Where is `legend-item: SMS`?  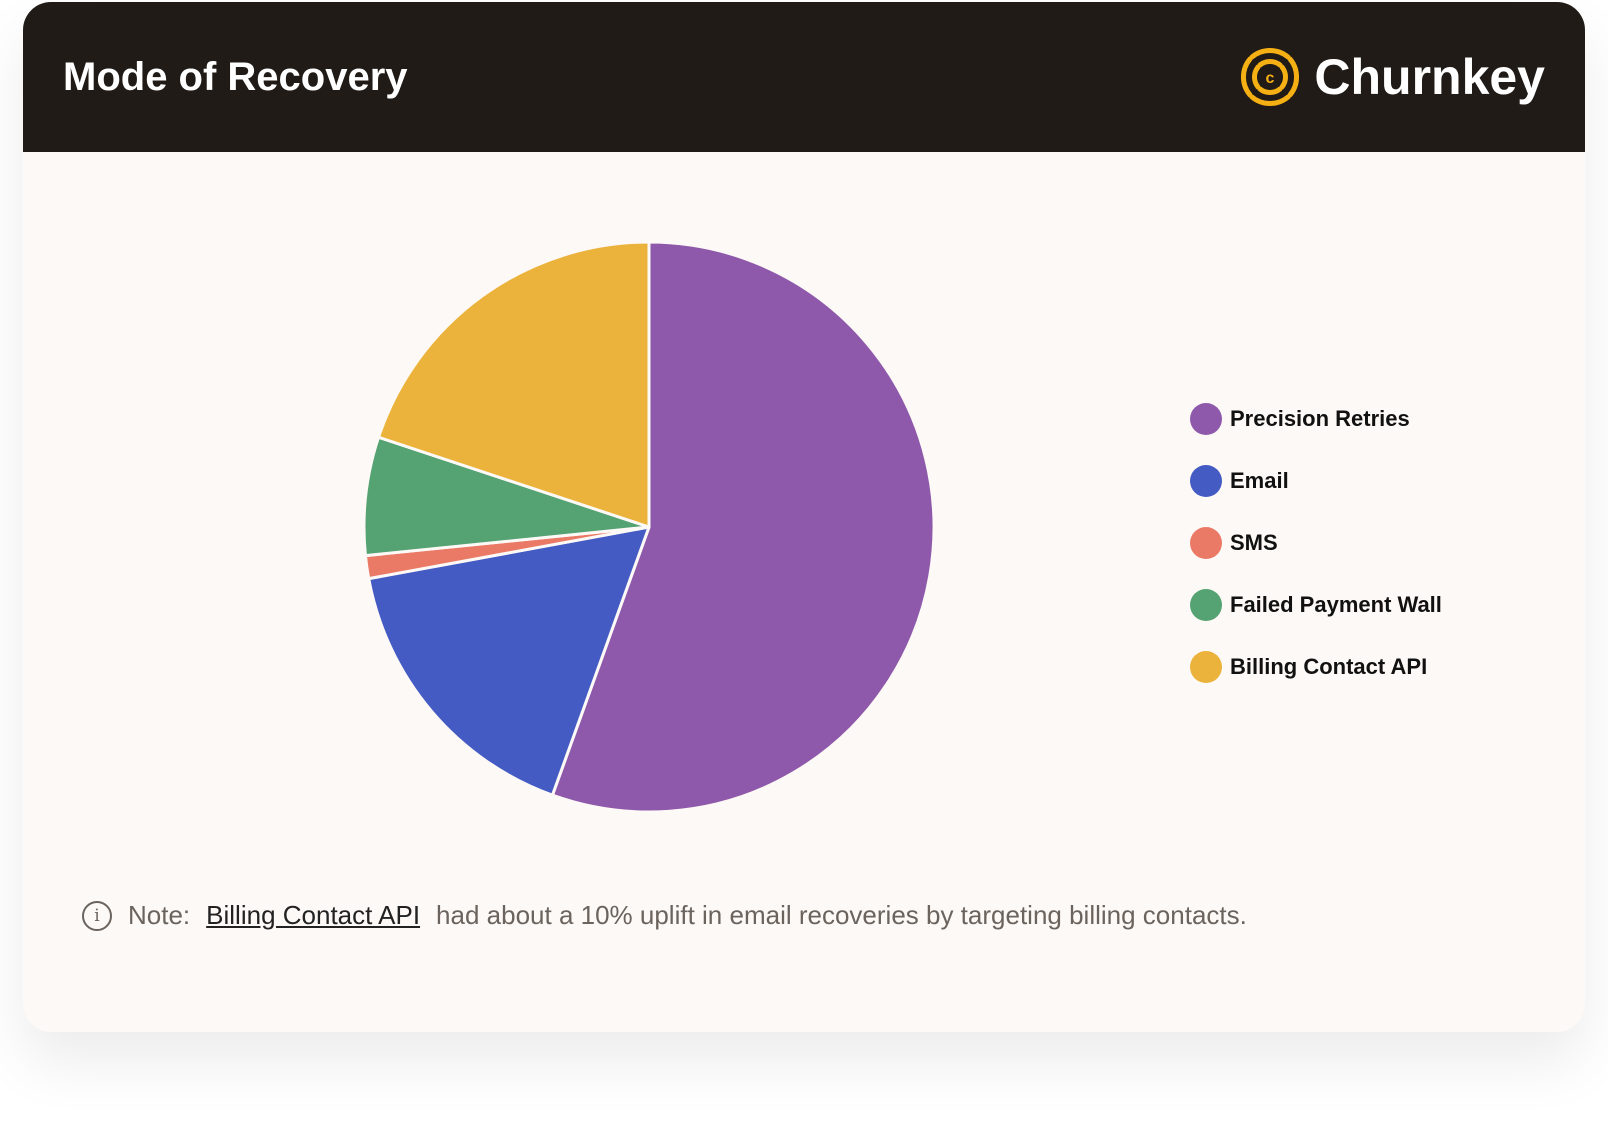
legend-item: SMS is located at coordinates (1316, 543).